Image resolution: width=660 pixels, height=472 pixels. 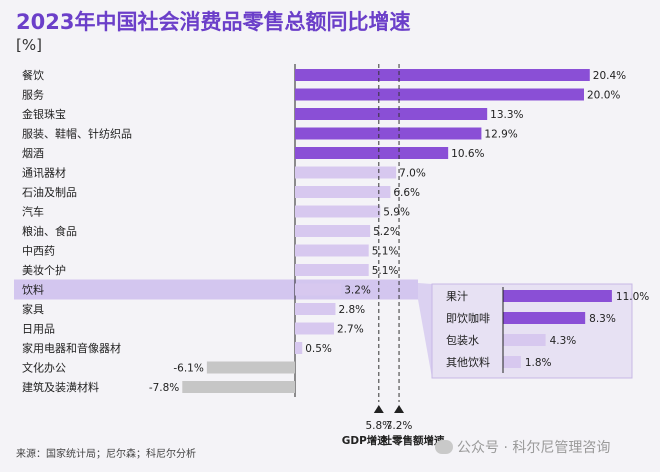 What do you see at coordinates (318, 349) in the screenshot?
I see `value-label-14: 0.5%` at bounding box center [318, 349].